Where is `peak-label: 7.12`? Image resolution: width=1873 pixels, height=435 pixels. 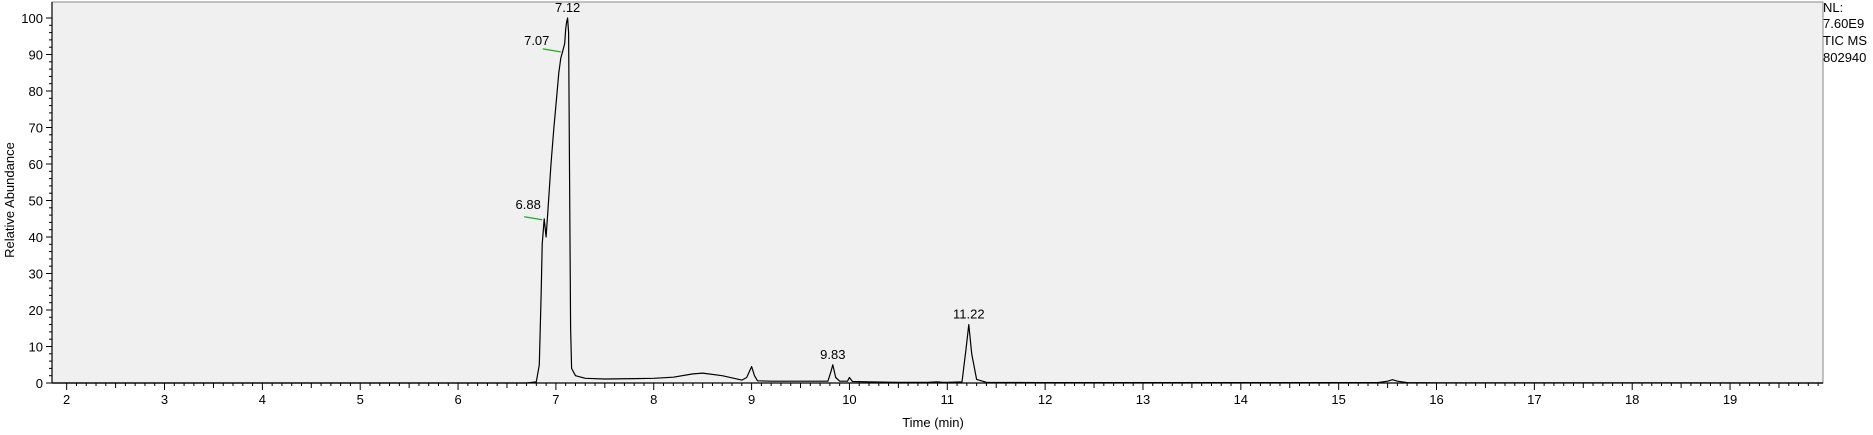
peak-label: 7.12 is located at coordinates (567, 7).